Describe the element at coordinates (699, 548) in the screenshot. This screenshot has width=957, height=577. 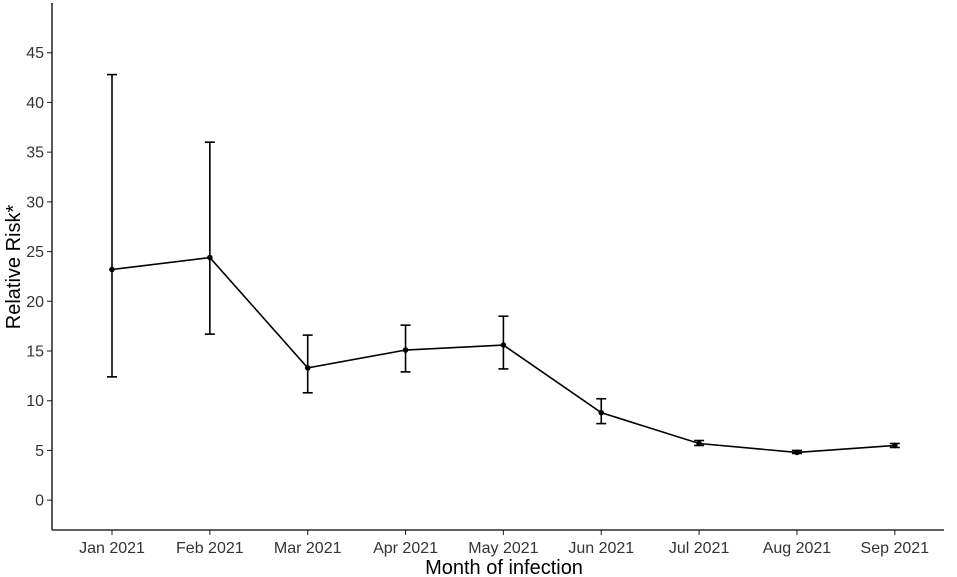
I see `x-tick-label: Jul 2021` at that location.